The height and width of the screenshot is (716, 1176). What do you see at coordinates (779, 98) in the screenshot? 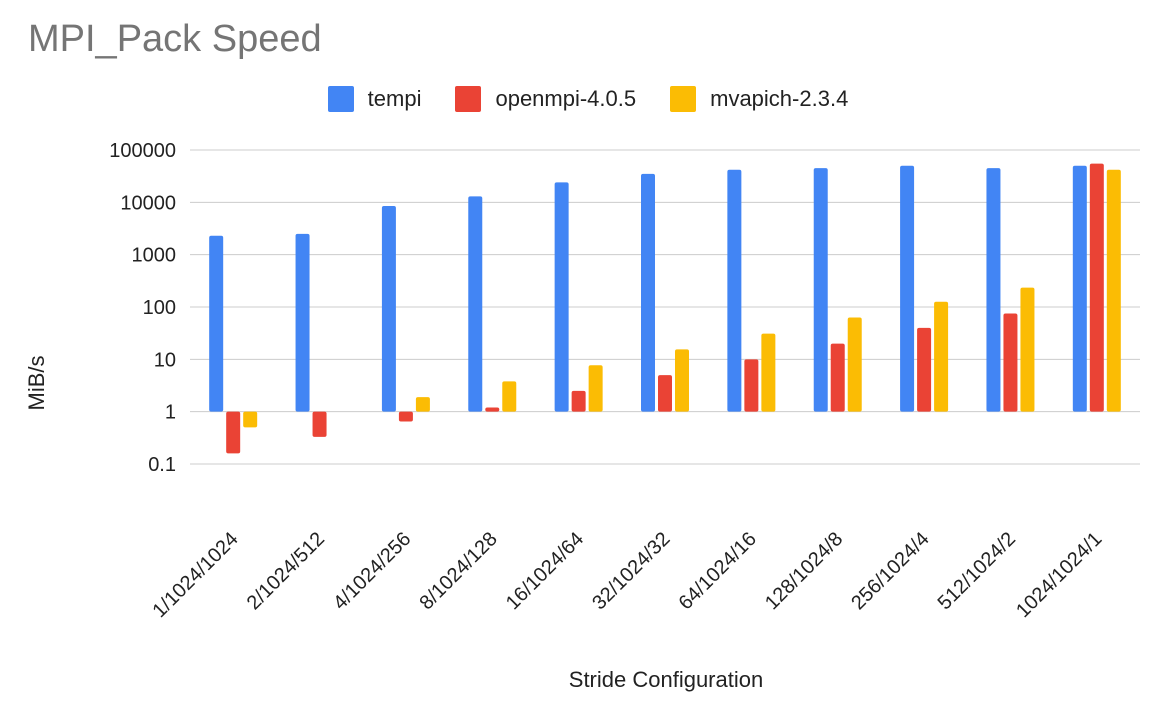
I see `legend-label-mvapich: mvapich-2.3.4` at bounding box center [779, 98].